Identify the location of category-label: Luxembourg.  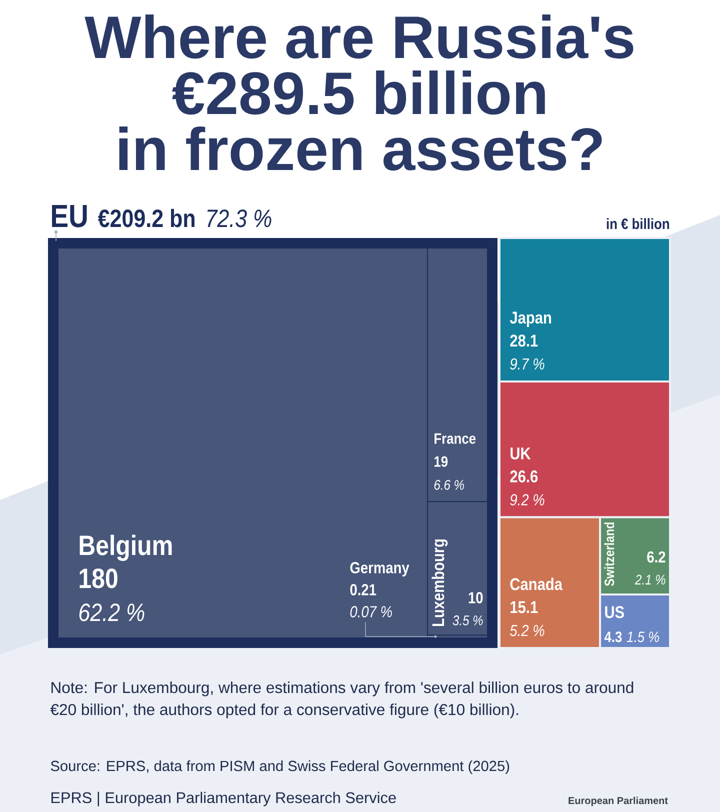
(440, 582).